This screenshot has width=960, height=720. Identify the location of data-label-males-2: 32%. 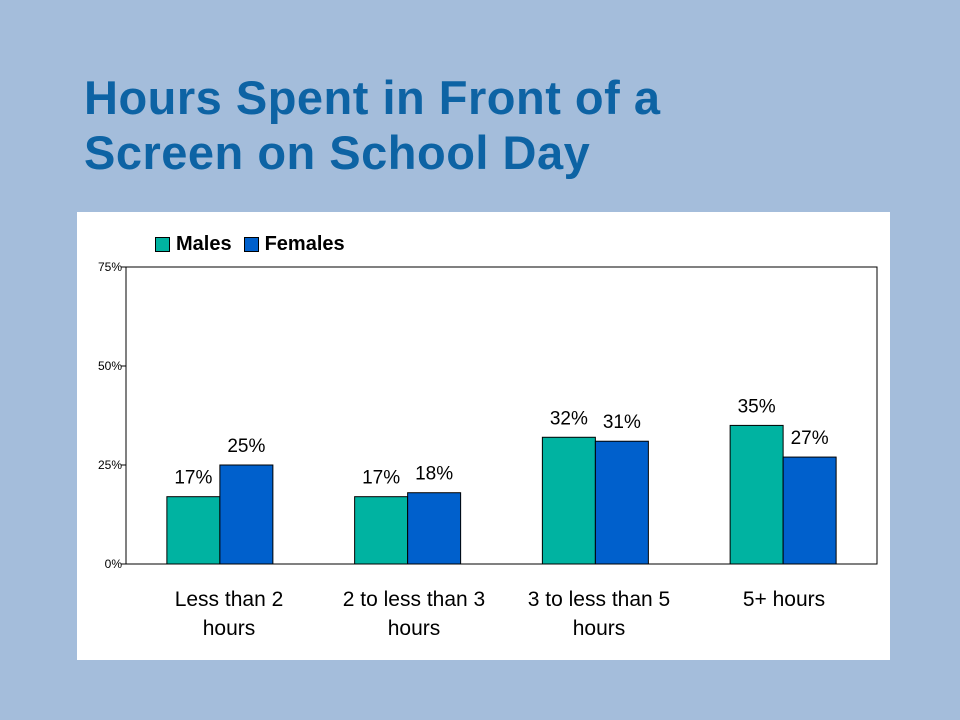
(569, 418).